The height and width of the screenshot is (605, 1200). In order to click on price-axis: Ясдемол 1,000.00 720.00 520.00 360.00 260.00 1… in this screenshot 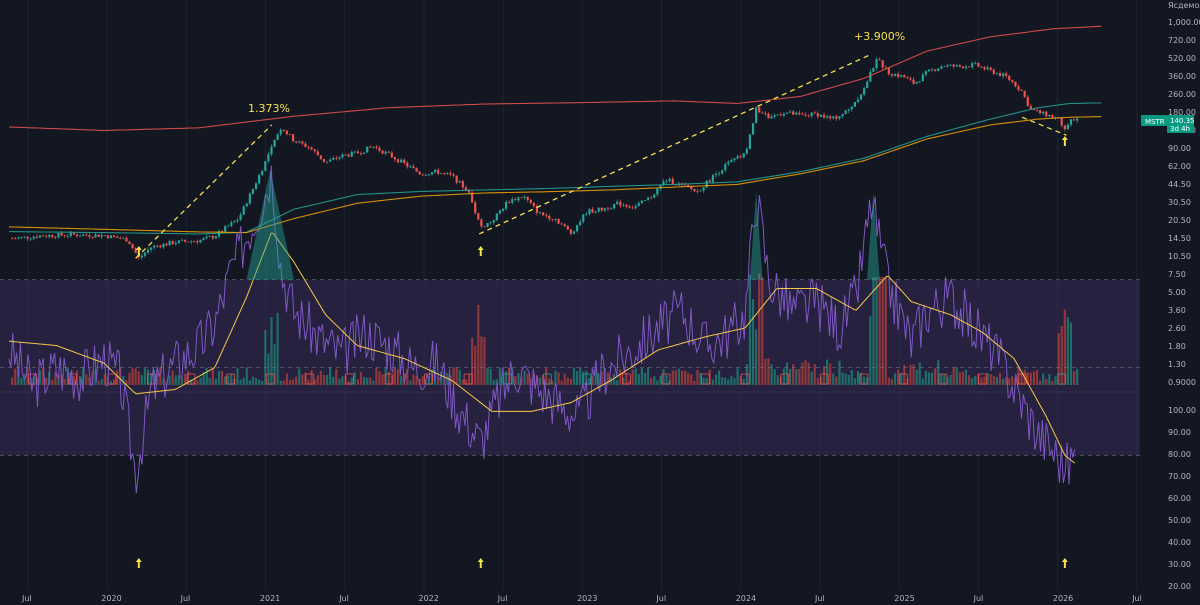, I will do `click(1170, 302)`.